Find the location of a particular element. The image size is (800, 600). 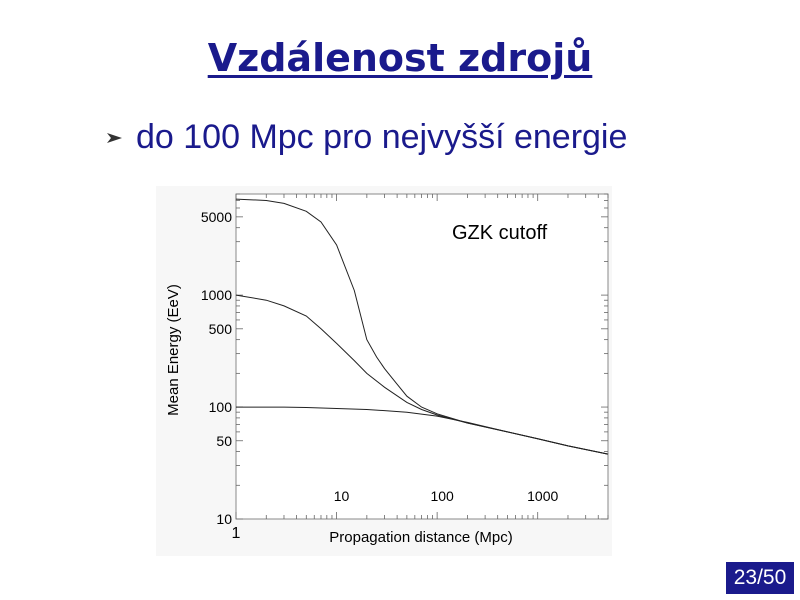

slide-title: Vzdálenost zdrojů is located at coordinates (400, 58).